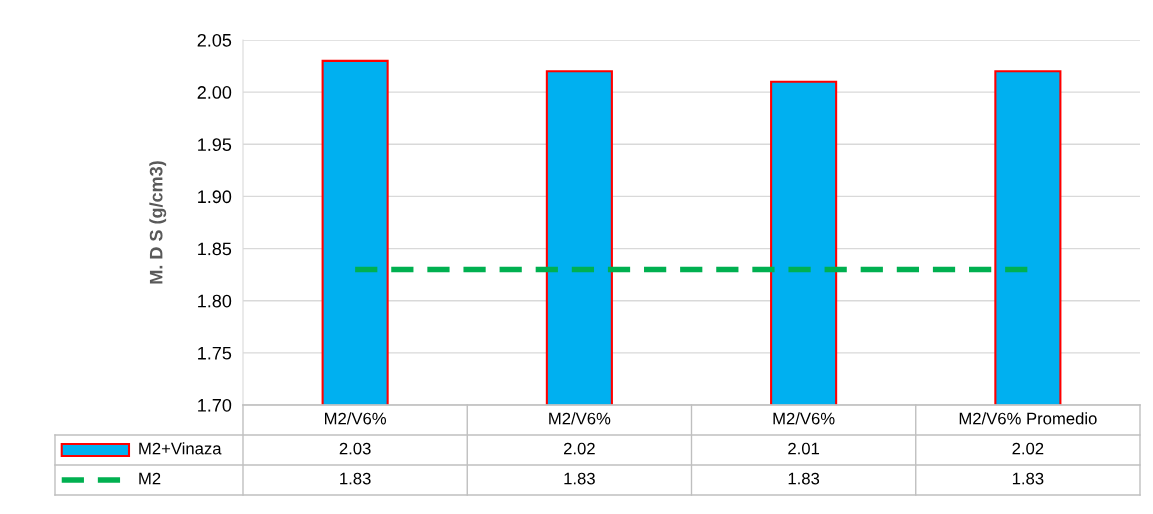  What do you see at coordinates (150, 478) in the screenshot?
I see `legend-label: M2` at bounding box center [150, 478].